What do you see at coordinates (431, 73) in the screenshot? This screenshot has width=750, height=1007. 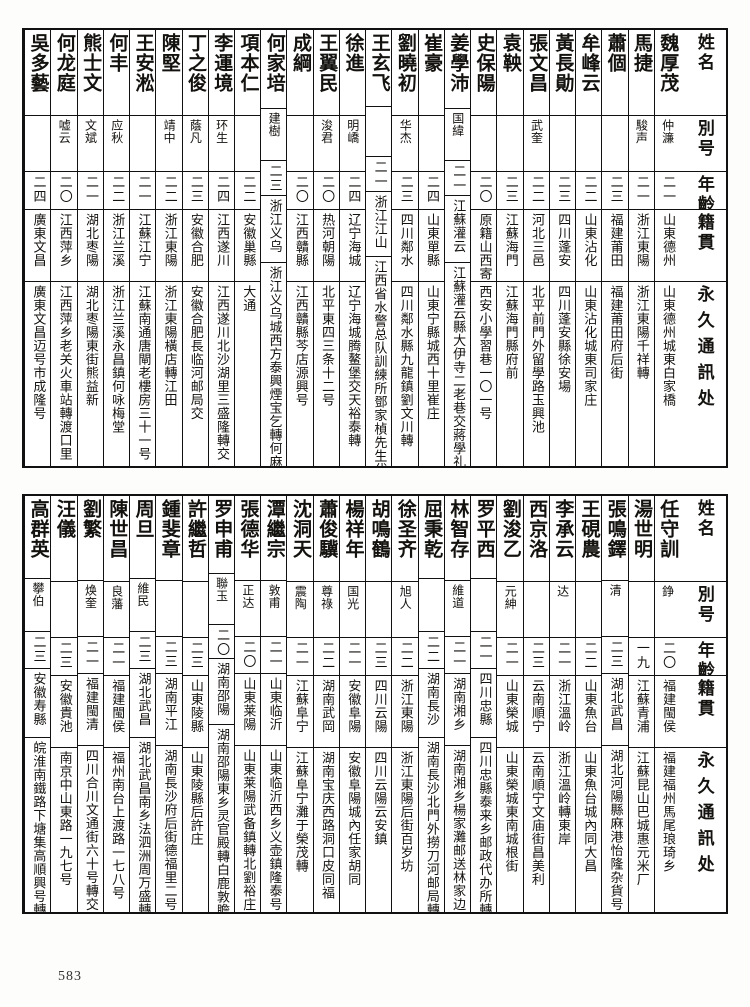 I see `entry-name: 崔豪` at bounding box center [431, 73].